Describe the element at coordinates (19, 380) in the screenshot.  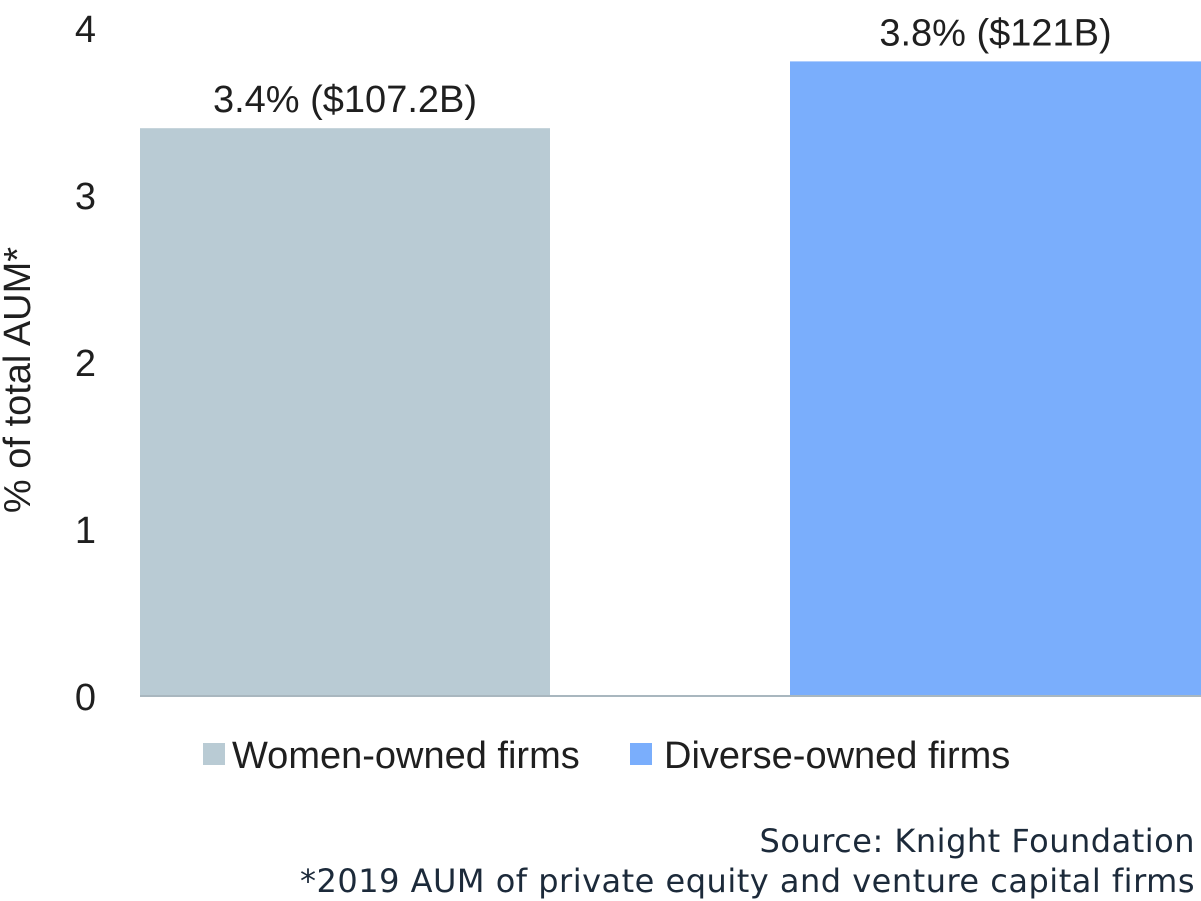
I see `y-axis-title: % of total AUM*` at that location.